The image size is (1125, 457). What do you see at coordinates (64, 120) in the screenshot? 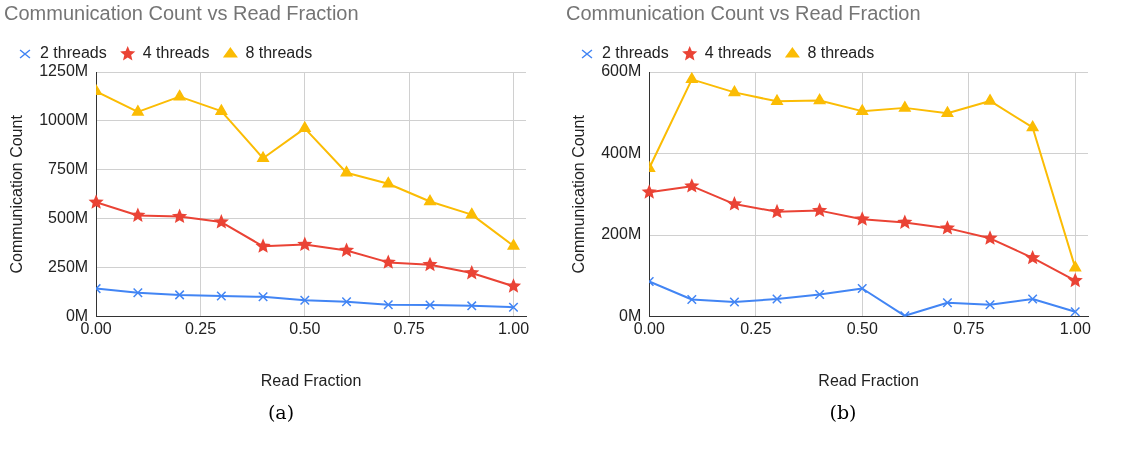
I see `y-tick-label: 1000M` at bounding box center [64, 120].